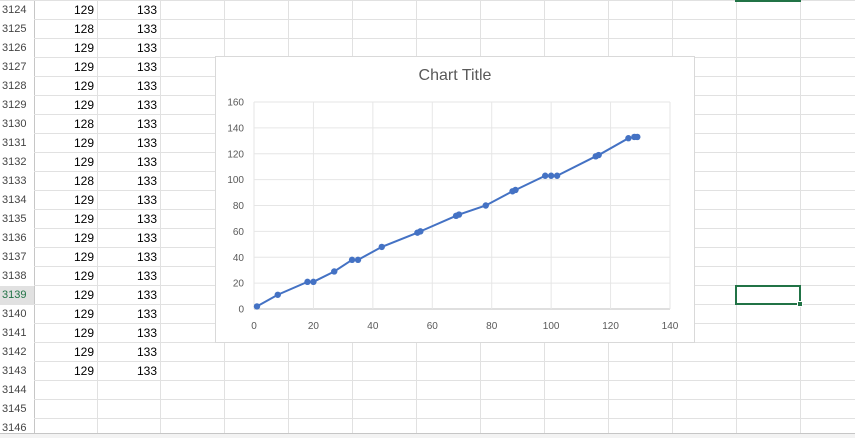 This screenshot has height=438, width=855. I want to click on row-header: 3134, so click(17, 200).